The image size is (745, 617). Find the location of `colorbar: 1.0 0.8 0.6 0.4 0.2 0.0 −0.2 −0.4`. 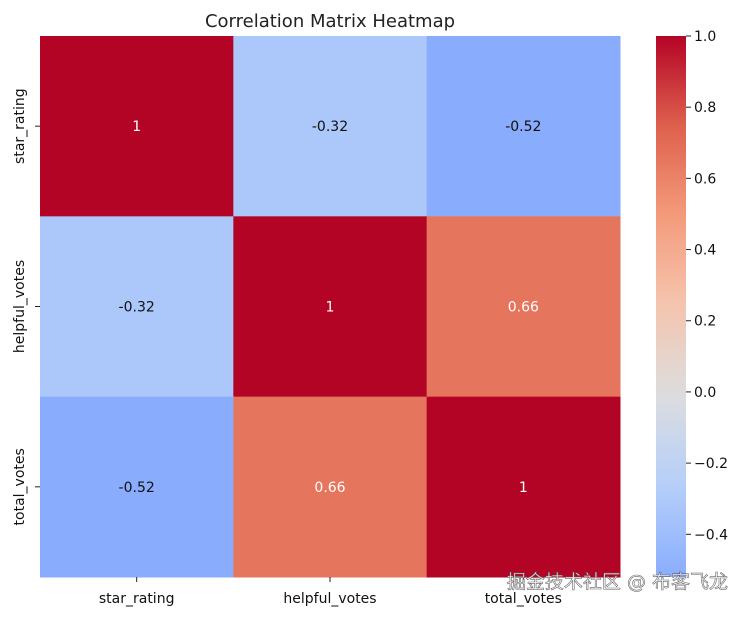

colorbar: 1.0 0.8 0.6 0.4 0.2 0.0 −0.2 −0.4 is located at coordinates (692, 303).